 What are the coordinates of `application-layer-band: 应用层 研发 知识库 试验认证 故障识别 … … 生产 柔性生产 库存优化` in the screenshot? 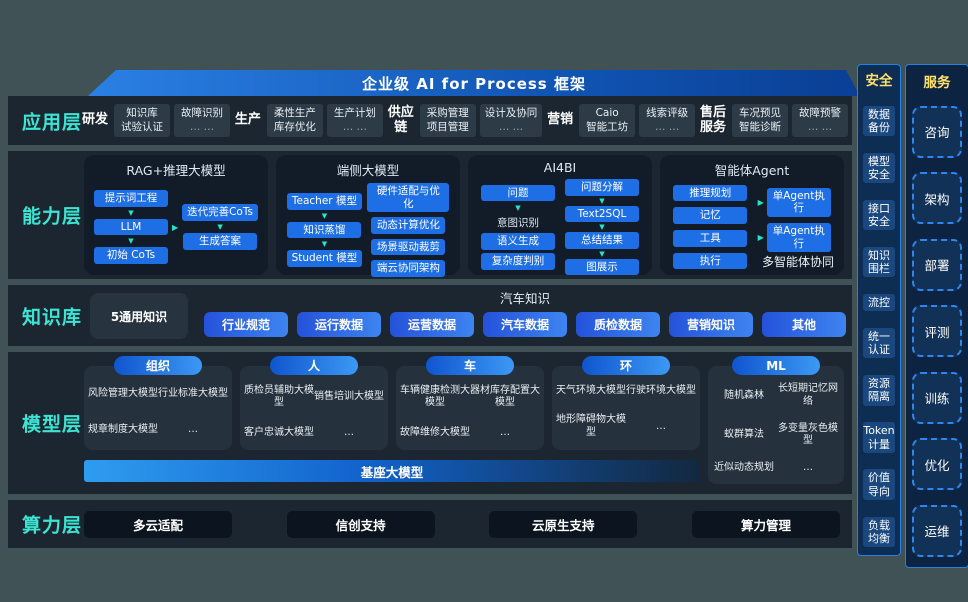 It's located at (430, 120).